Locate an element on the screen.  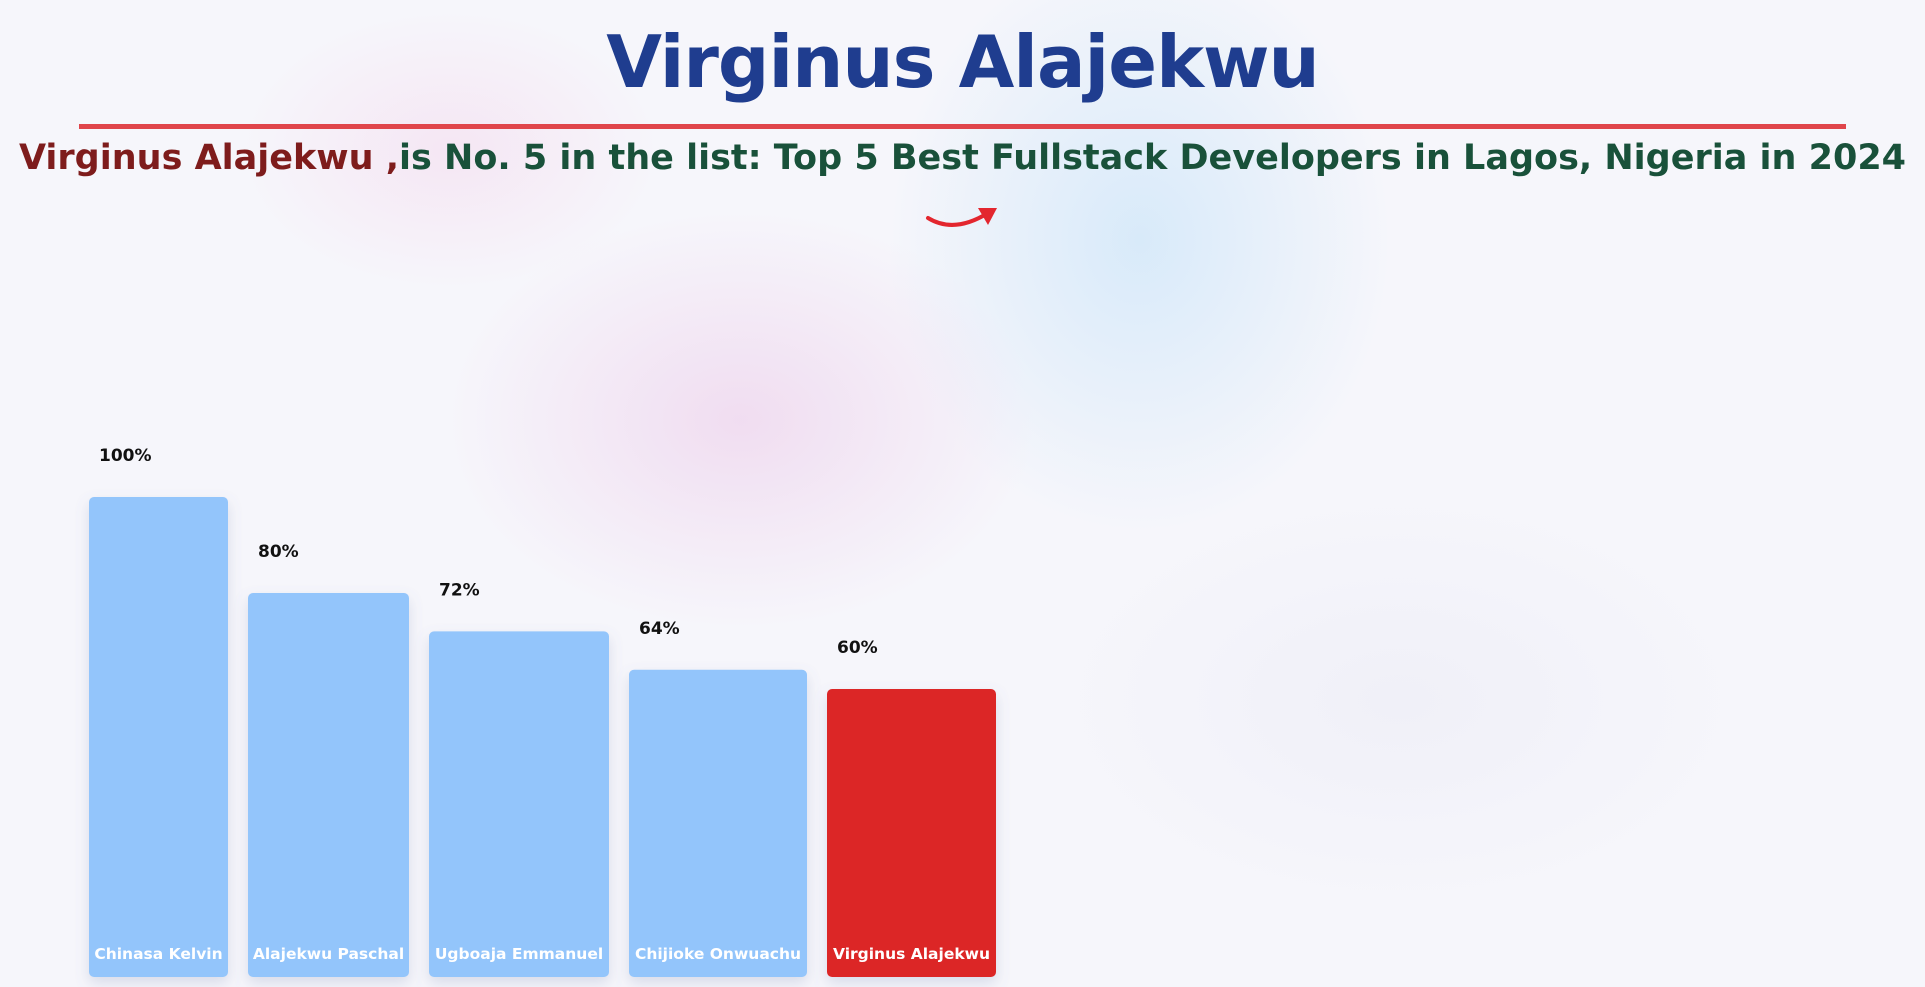
bar-virginus-alajekwu is located at coordinates (911, 833).